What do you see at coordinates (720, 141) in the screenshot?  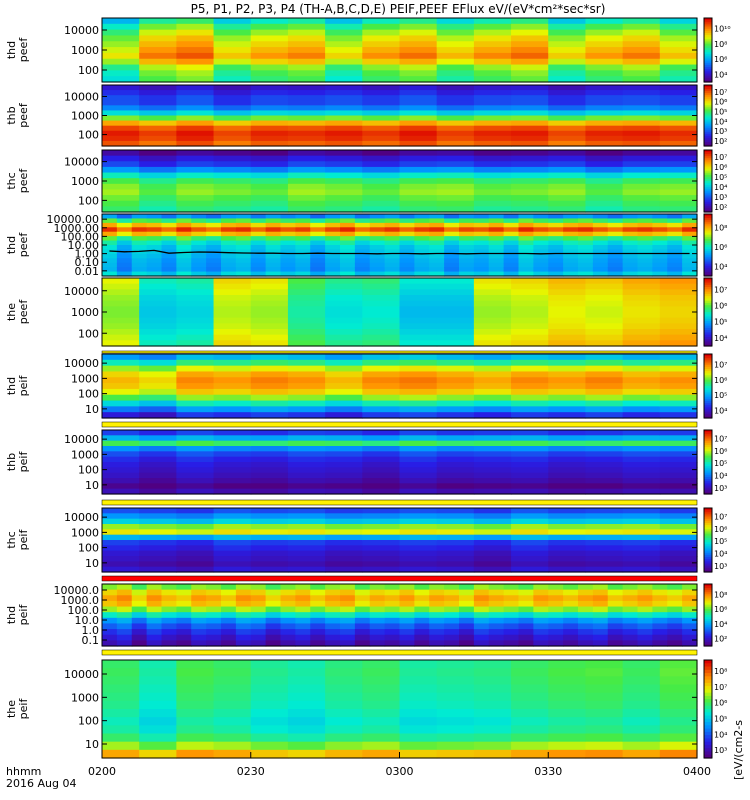 I see `colorbar-tick-label: 10²` at bounding box center [720, 141].